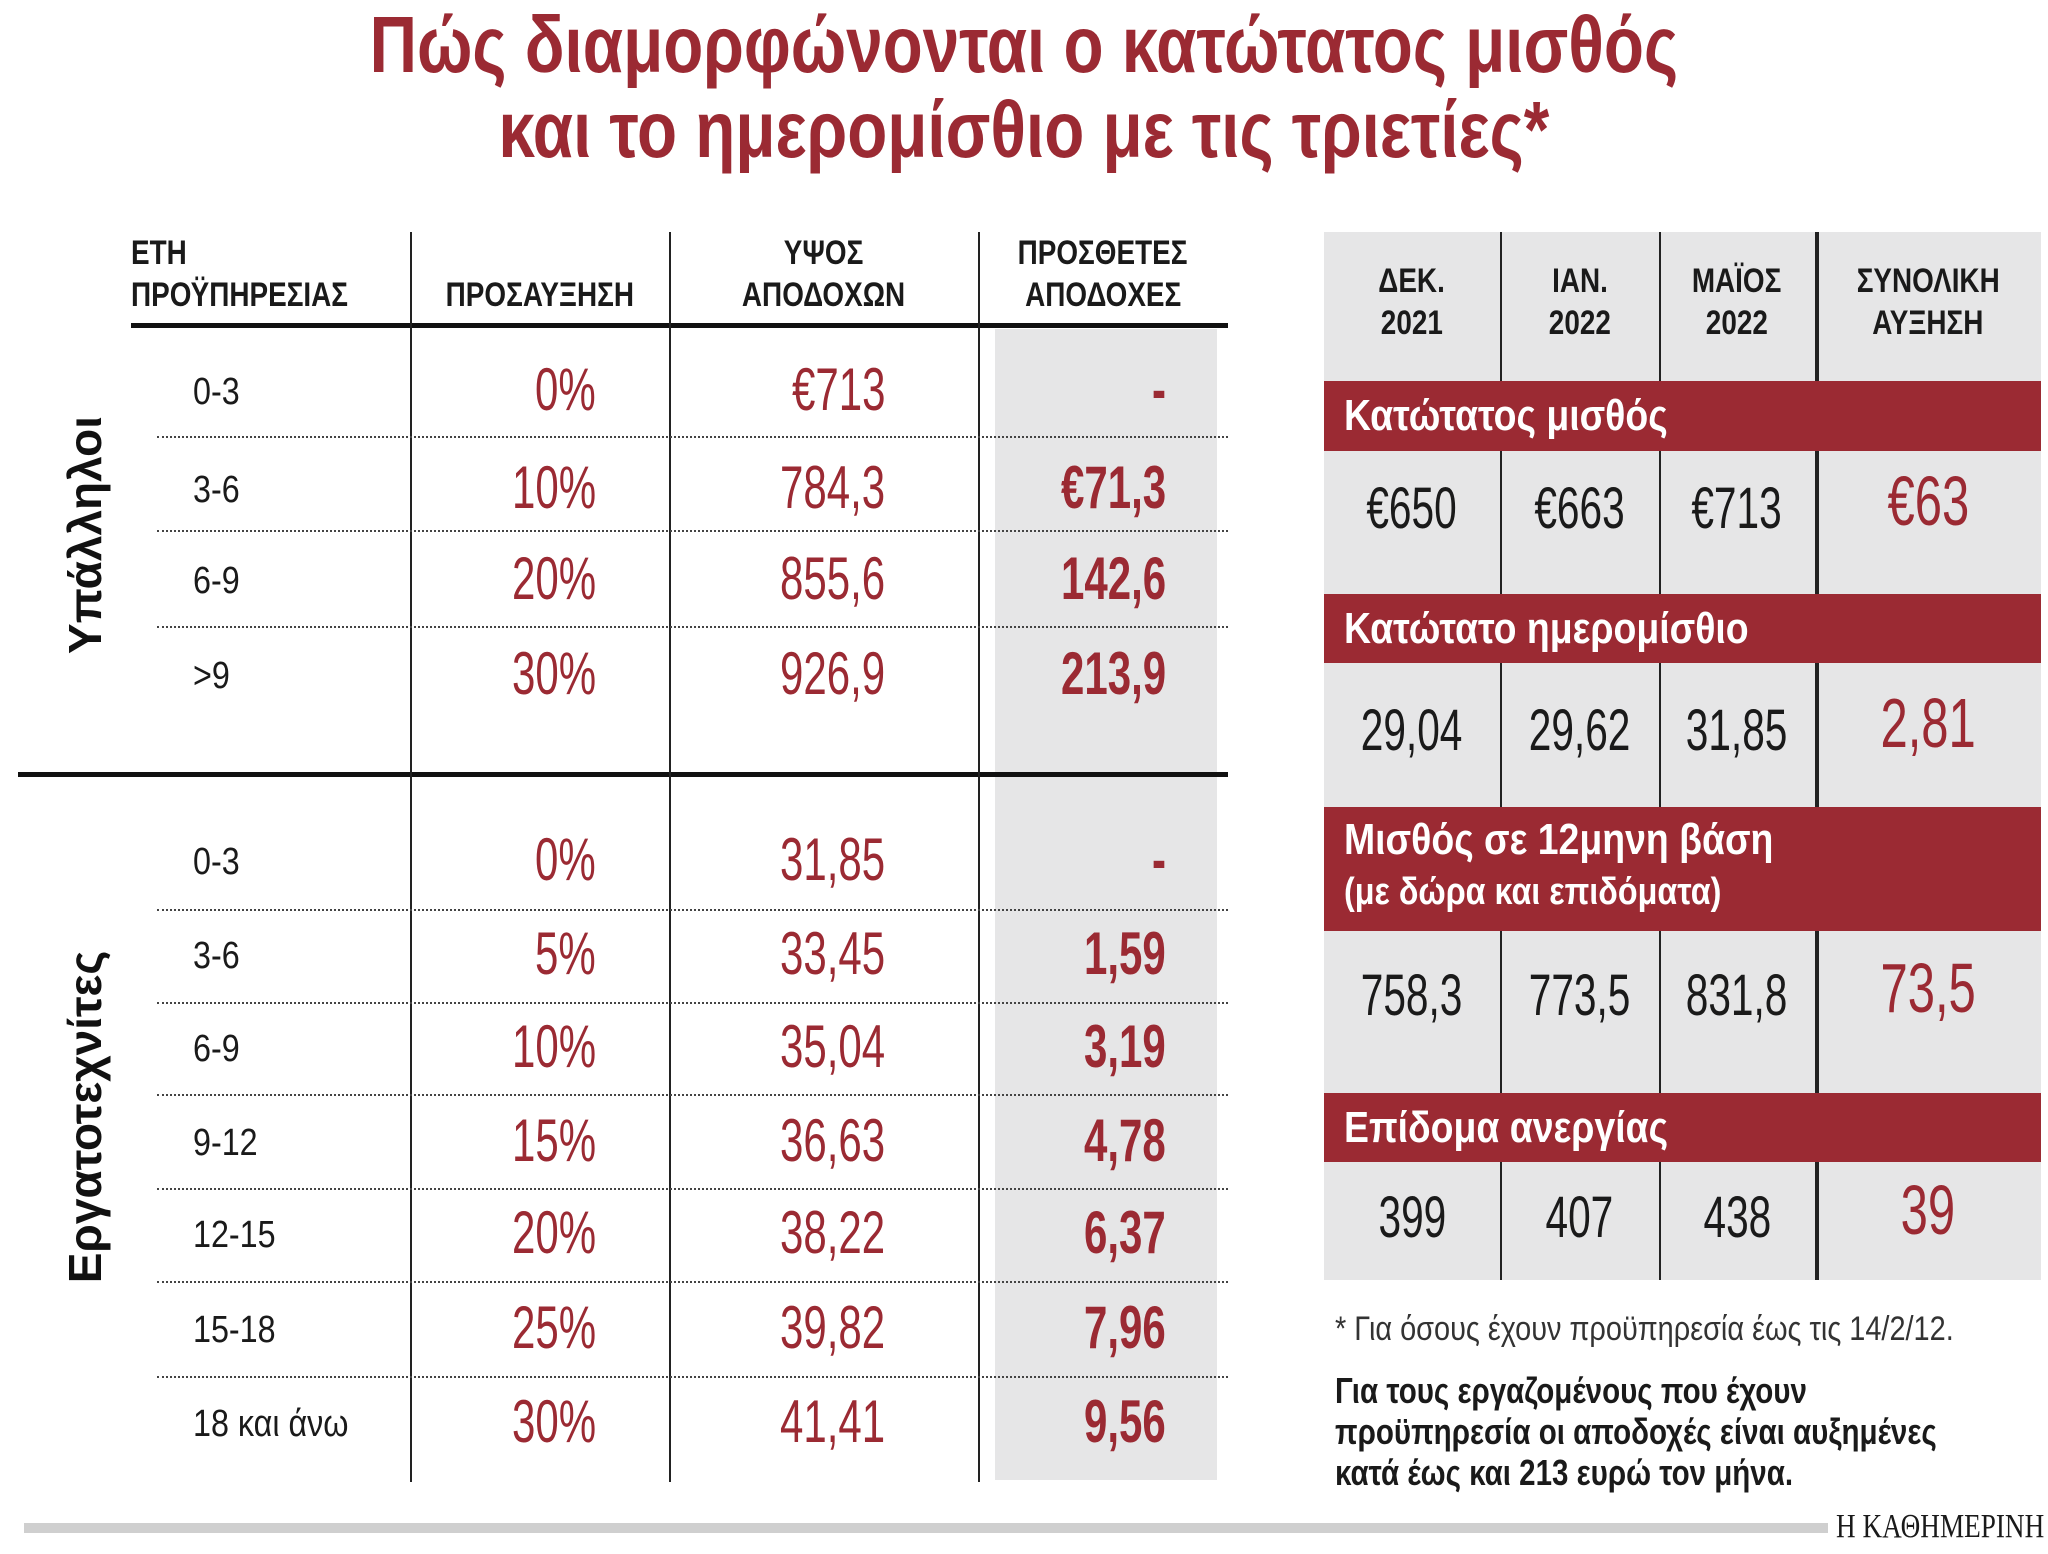 Image resolution: width=2048 pixels, height=1554 pixels. What do you see at coordinates (1682, 1127) in the screenshot?
I see `section-title-bar: Επίδομα ανεργίας` at bounding box center [1682, 1127].